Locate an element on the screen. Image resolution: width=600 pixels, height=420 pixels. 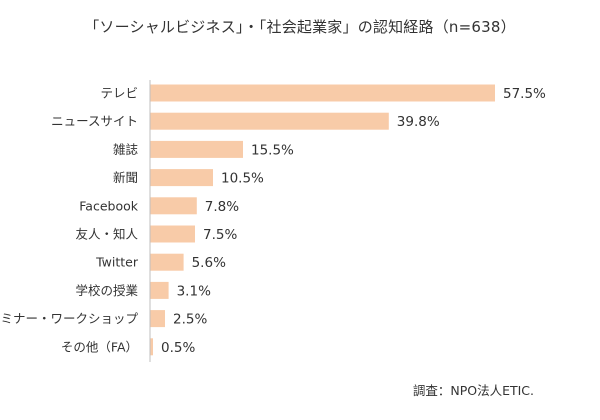
value-label-7: 3.1% is located at coordinates (194, 291).